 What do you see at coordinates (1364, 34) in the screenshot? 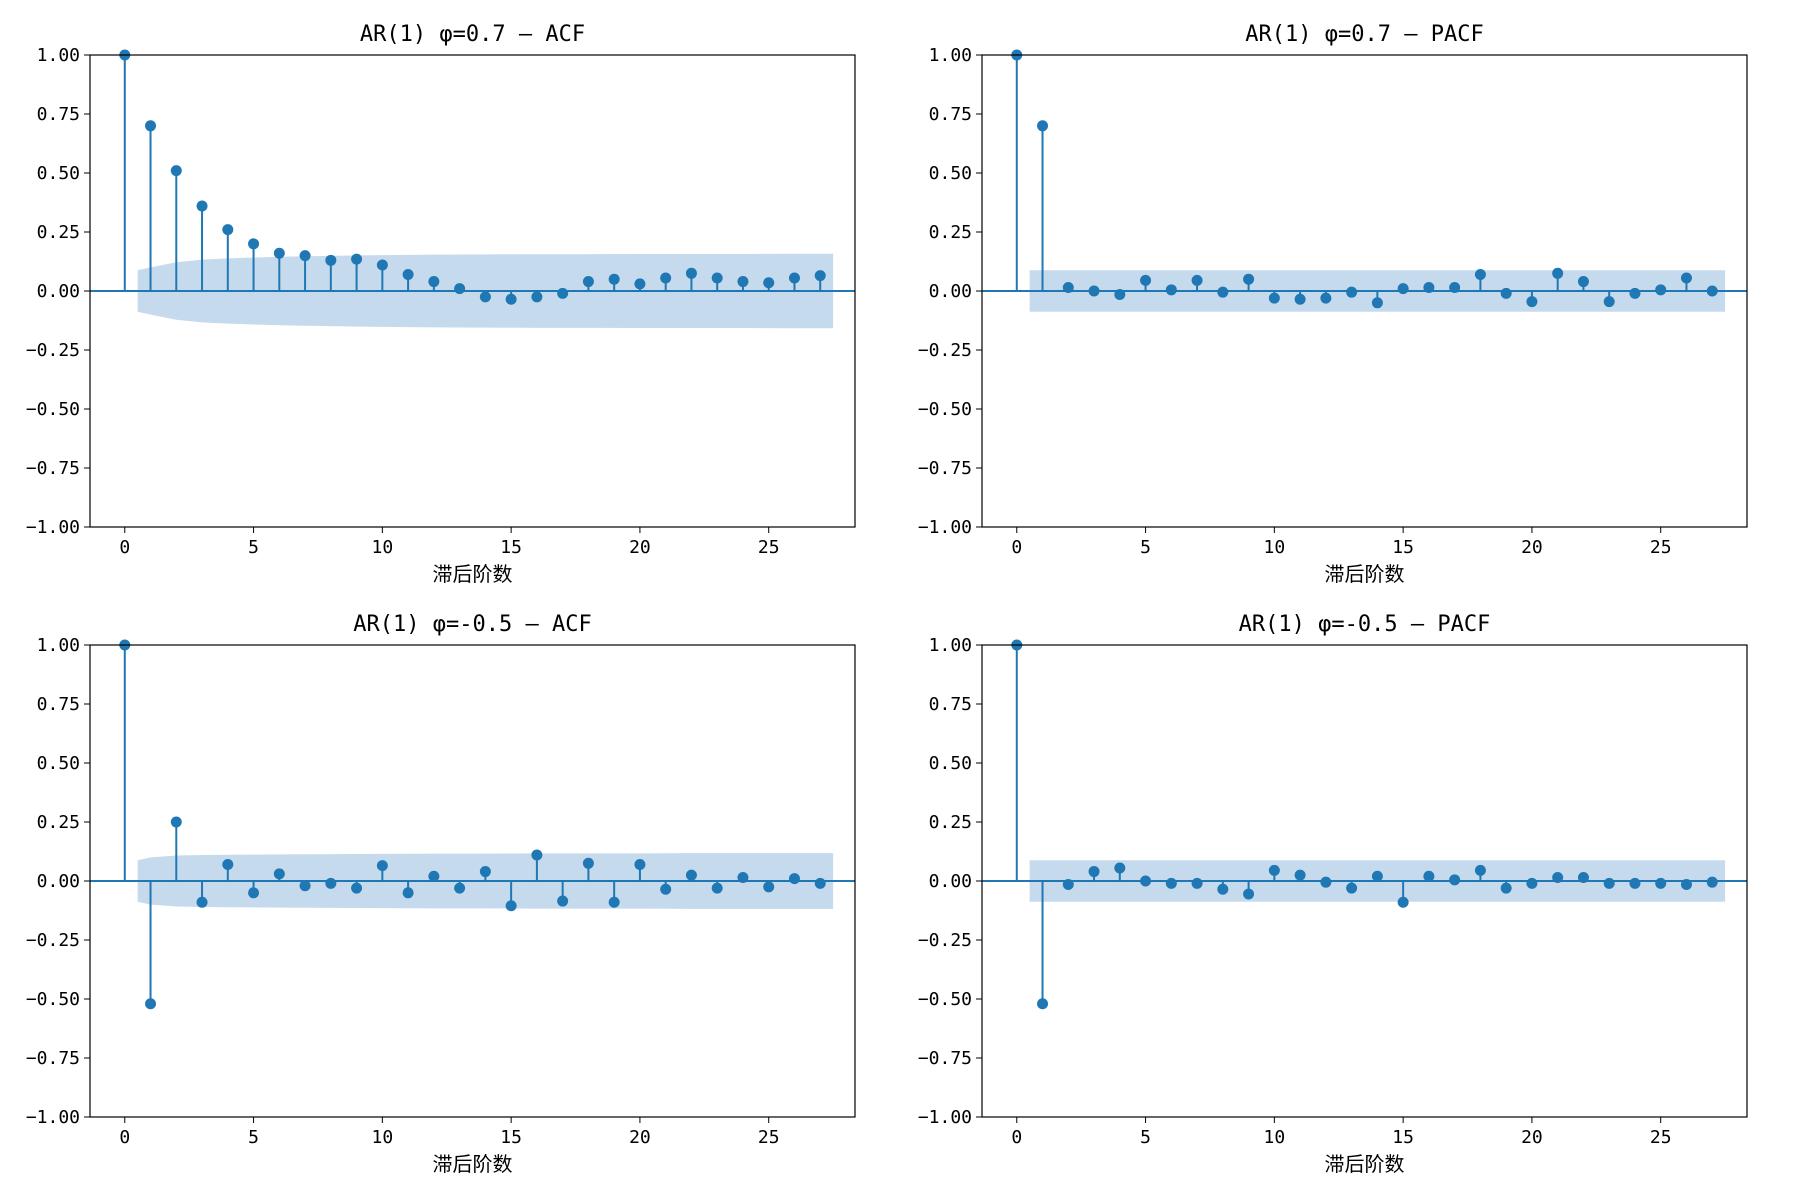
I see `chart-title: AR(1) φ=0.7 — PACF` at bounding box center [1364, 34].